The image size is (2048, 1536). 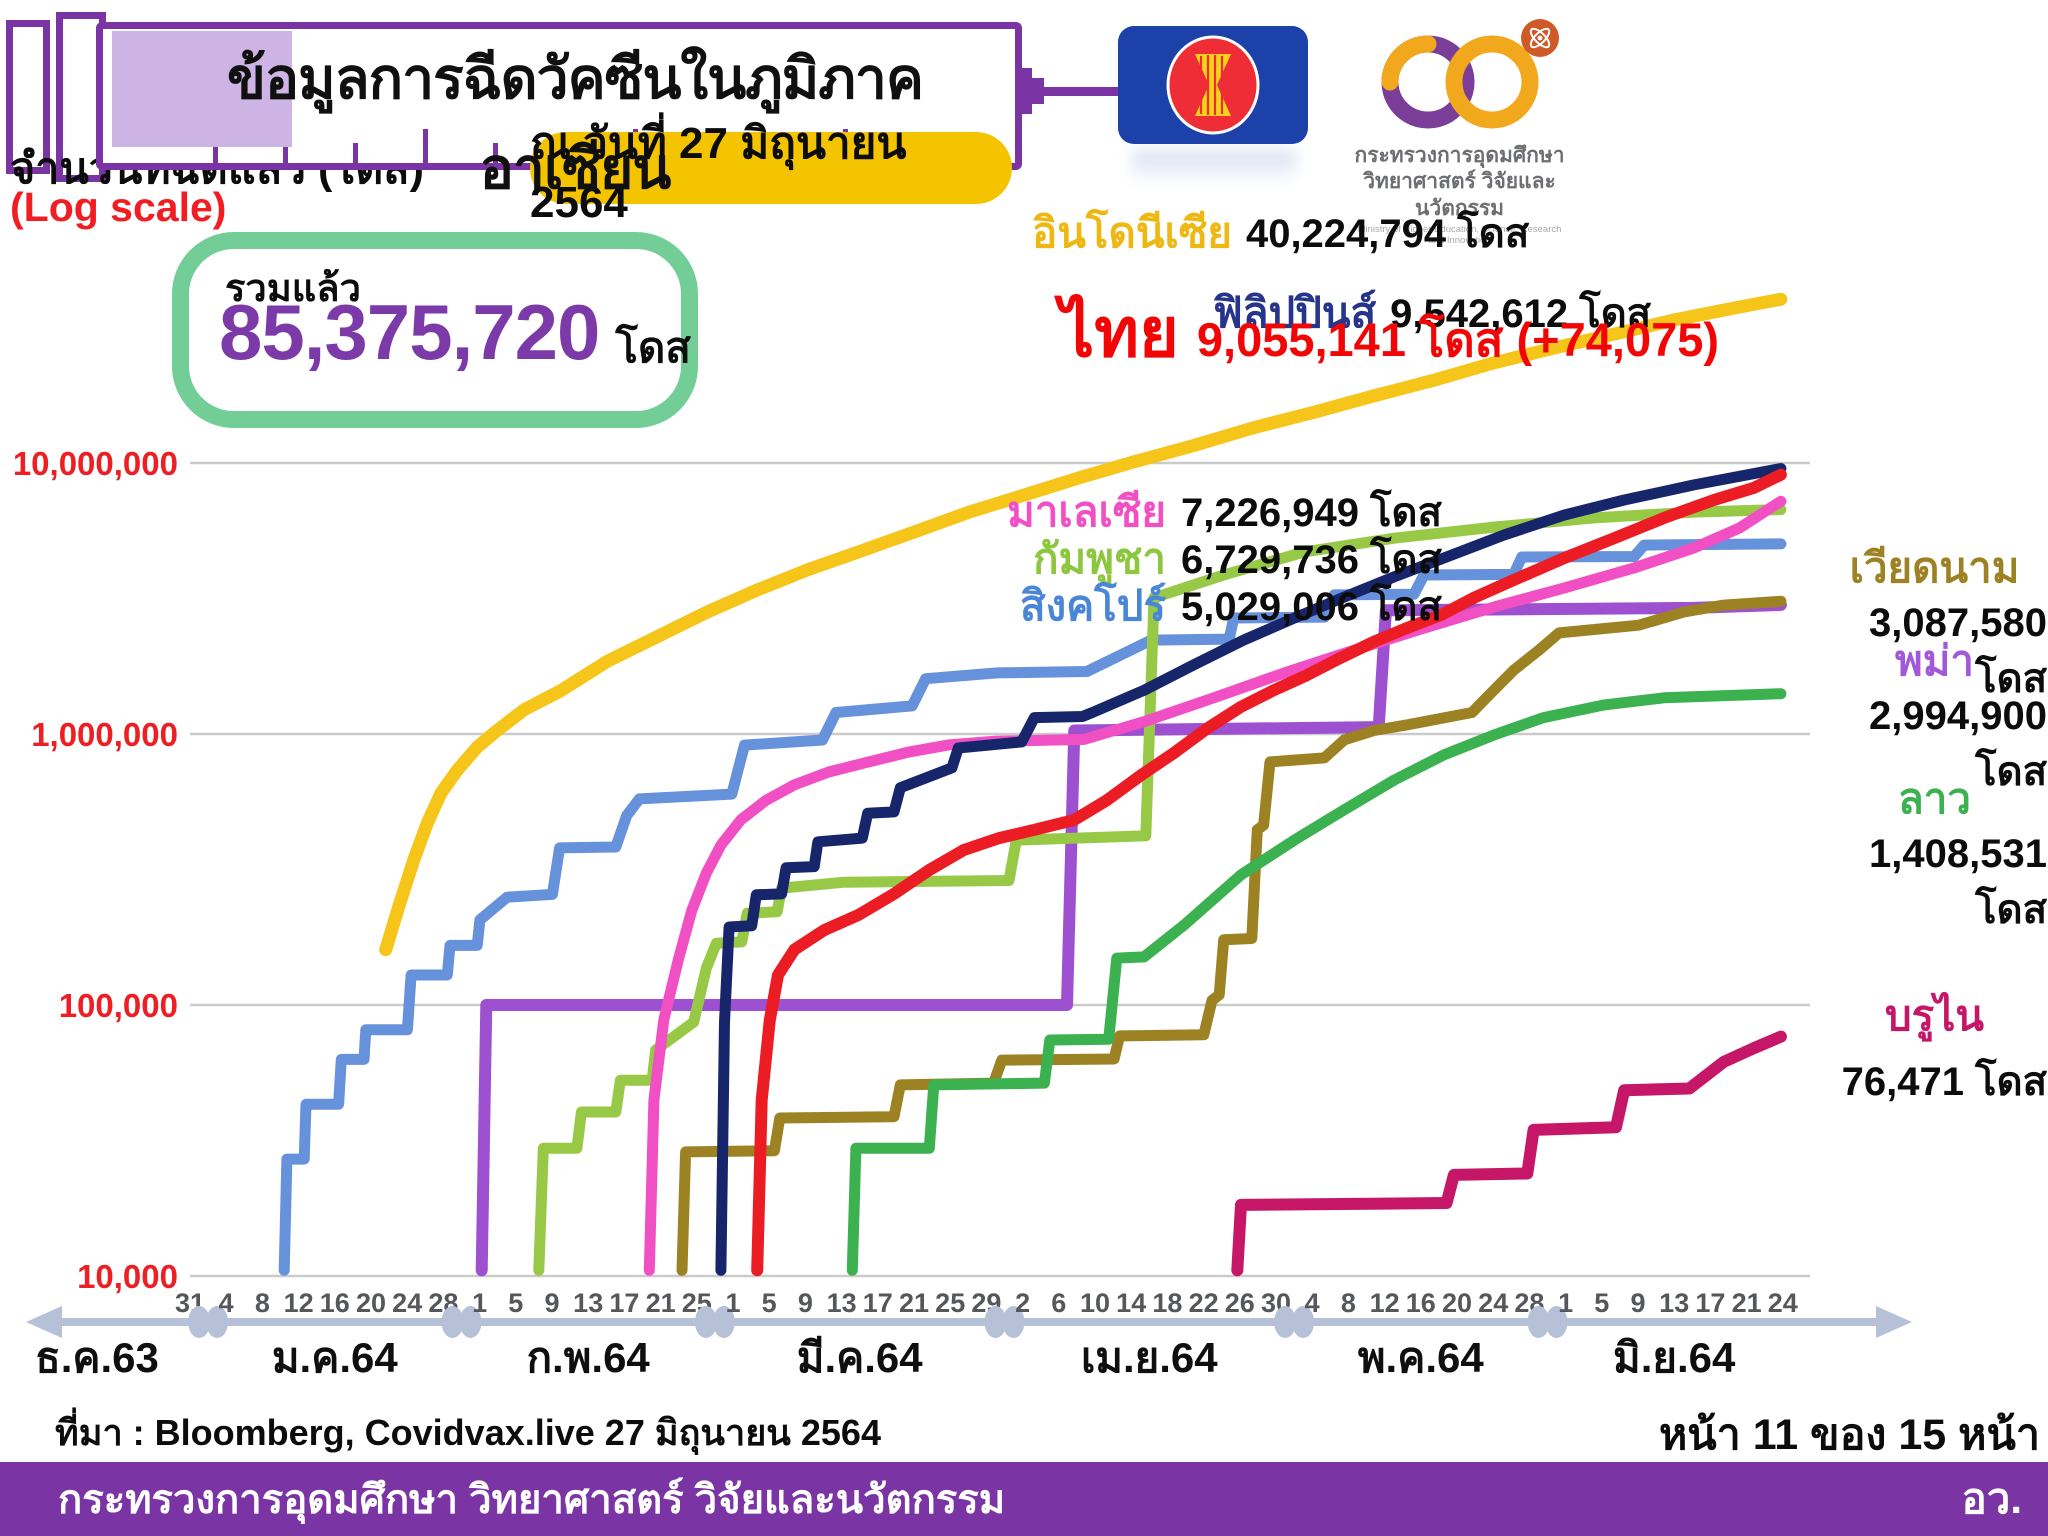 I want to click on annotation-singapore: สิงคโปร์ 5,029,006 โดส, so click(x=1195, y=601).